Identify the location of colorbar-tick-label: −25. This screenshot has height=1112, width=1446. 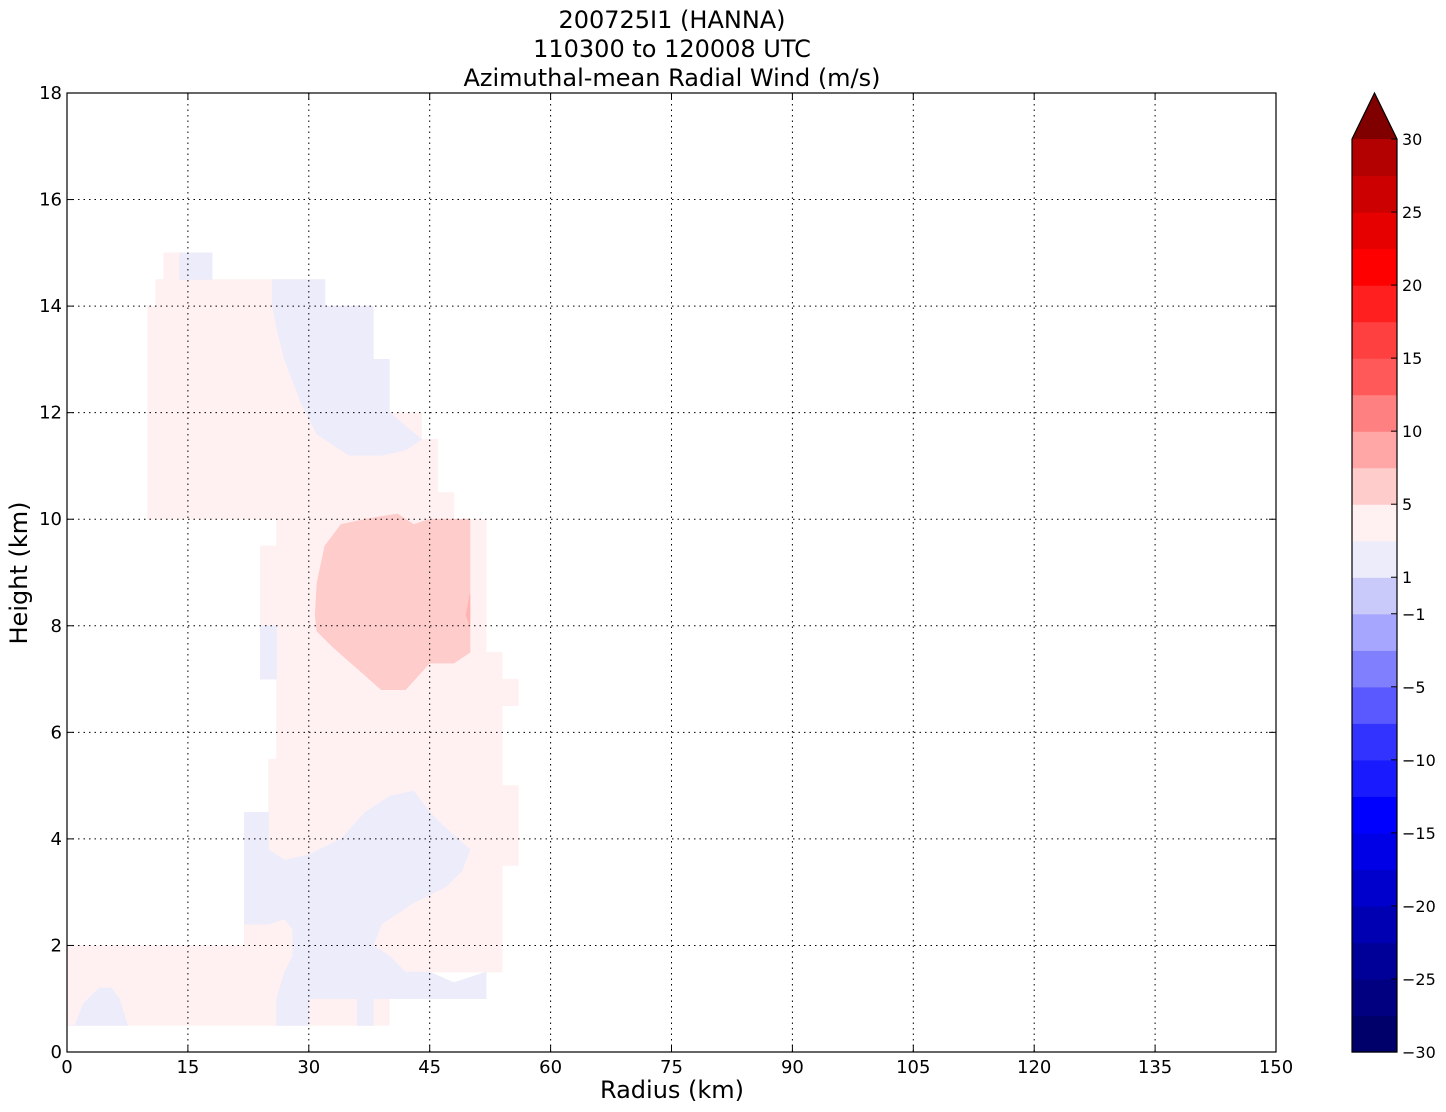
(1419, 979).